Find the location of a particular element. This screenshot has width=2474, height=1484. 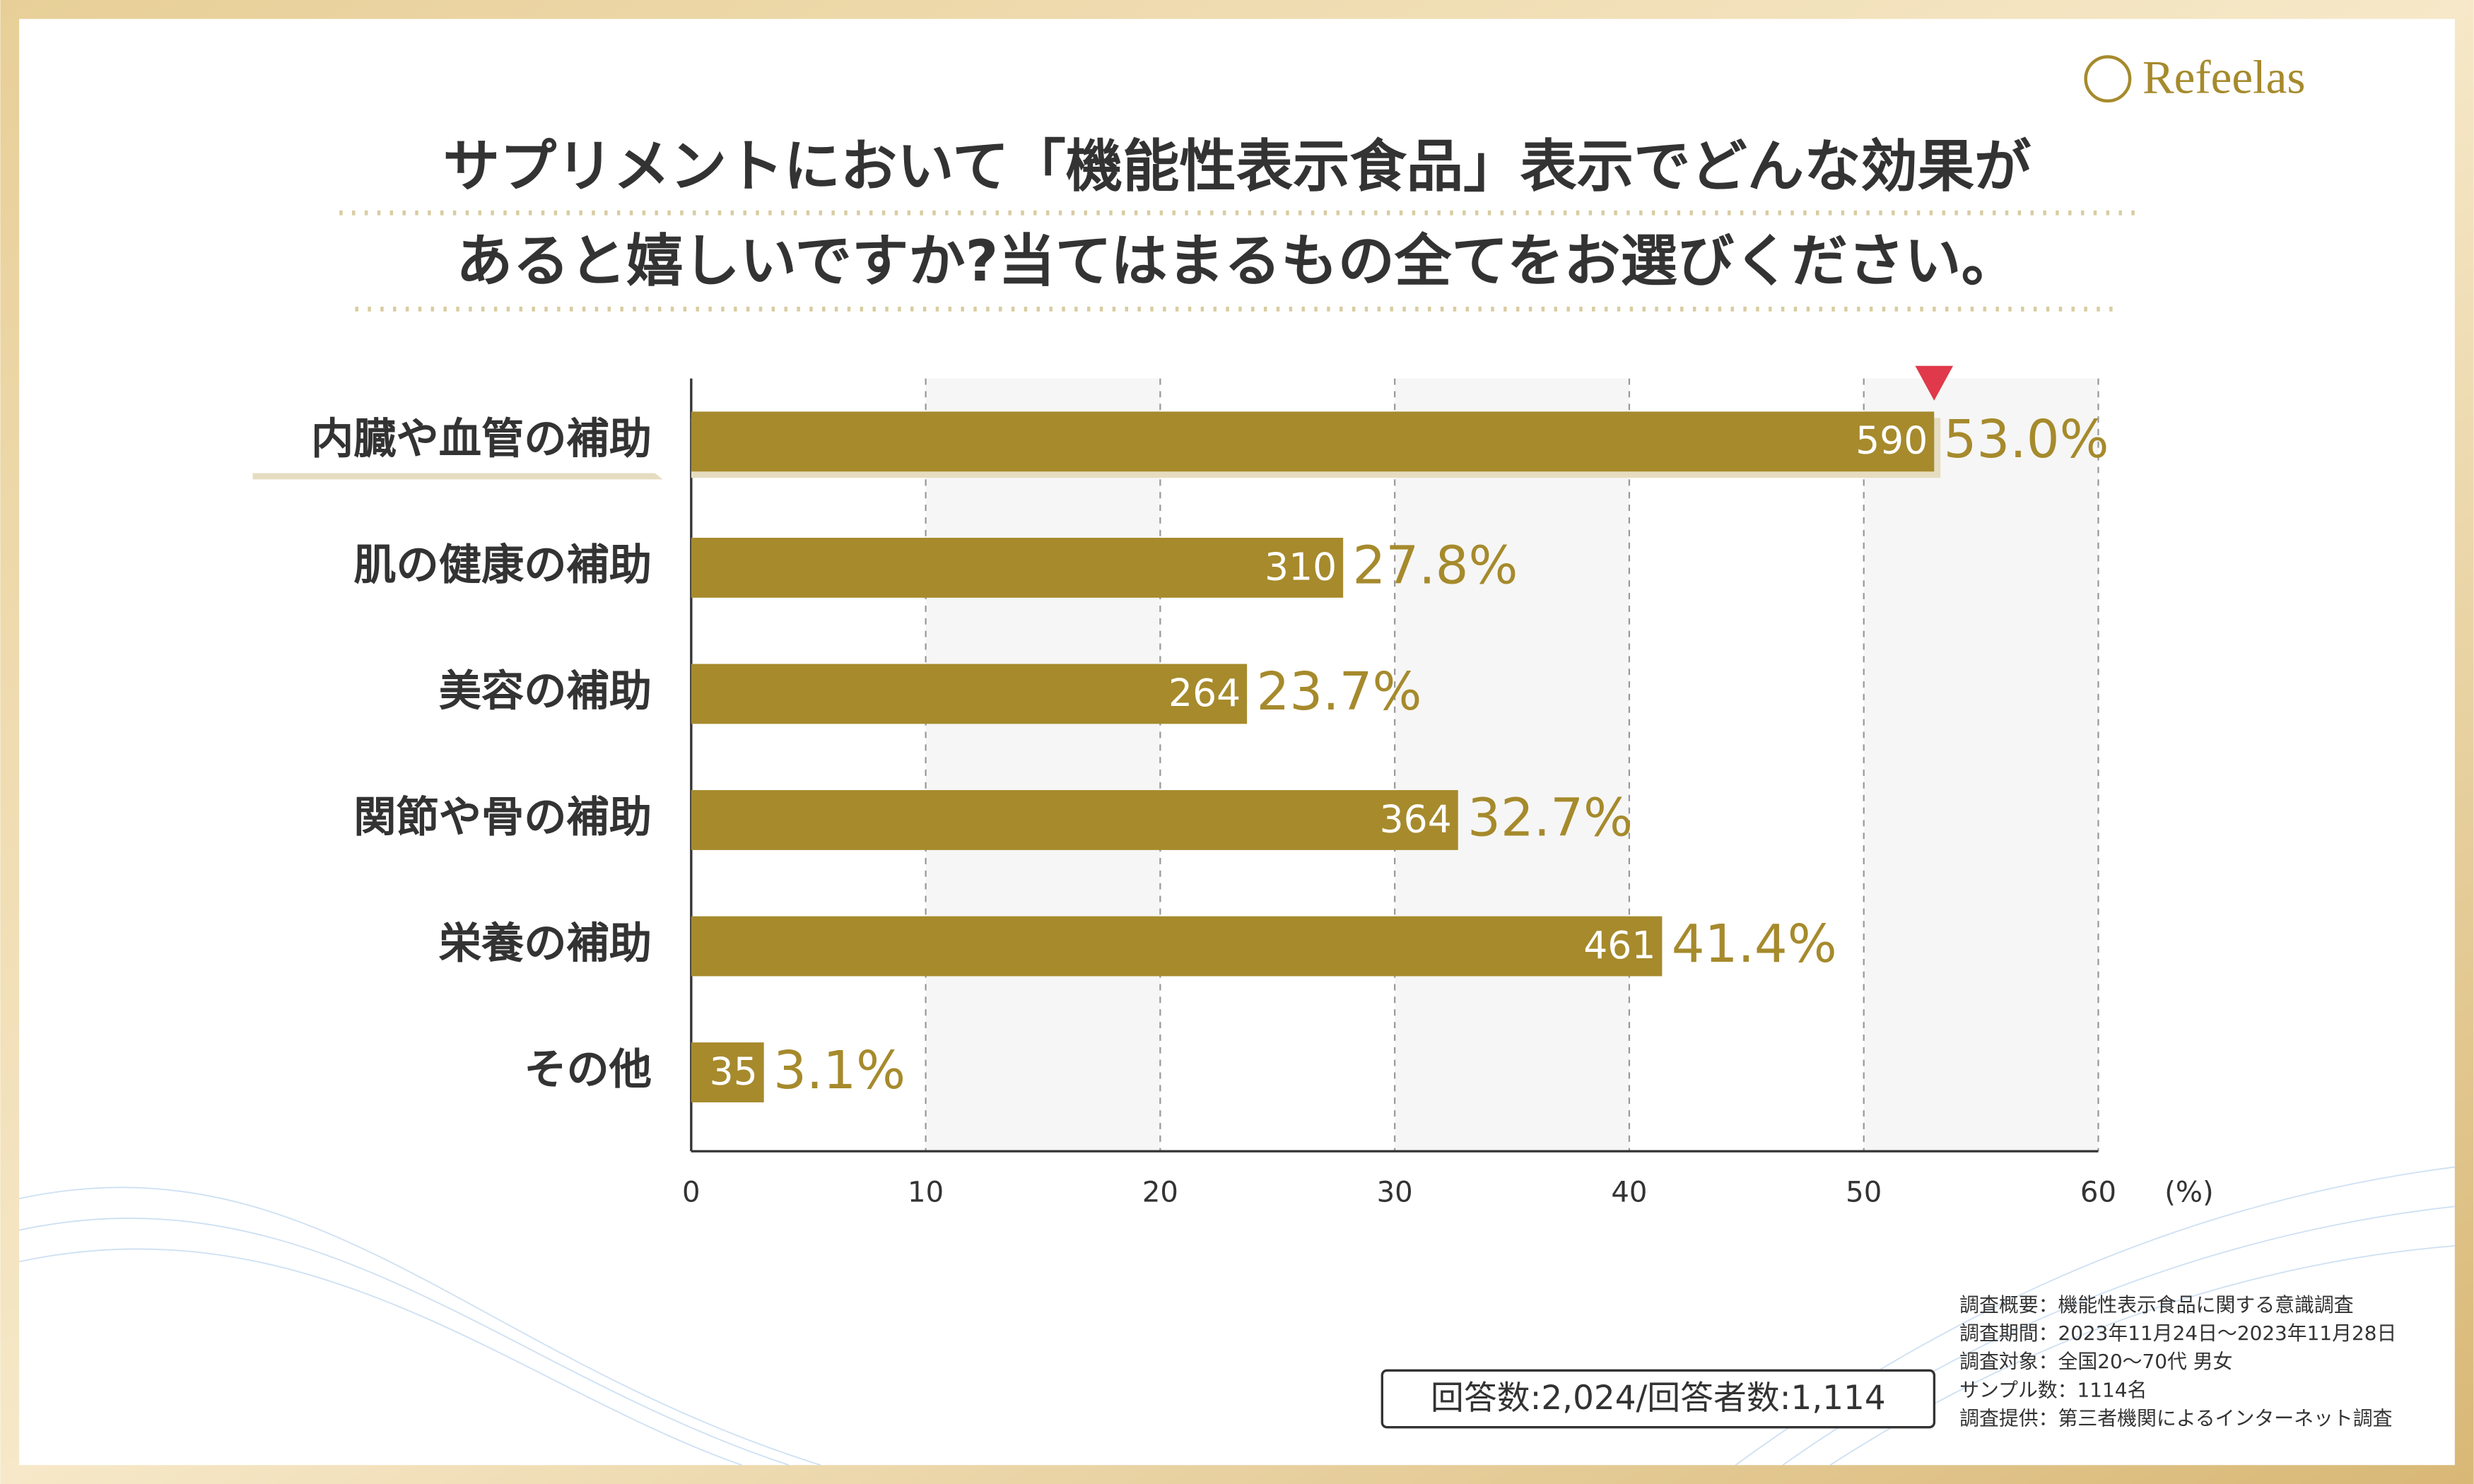

y-tick-label: 栄養の補助 is located at coordinates (545, 944).